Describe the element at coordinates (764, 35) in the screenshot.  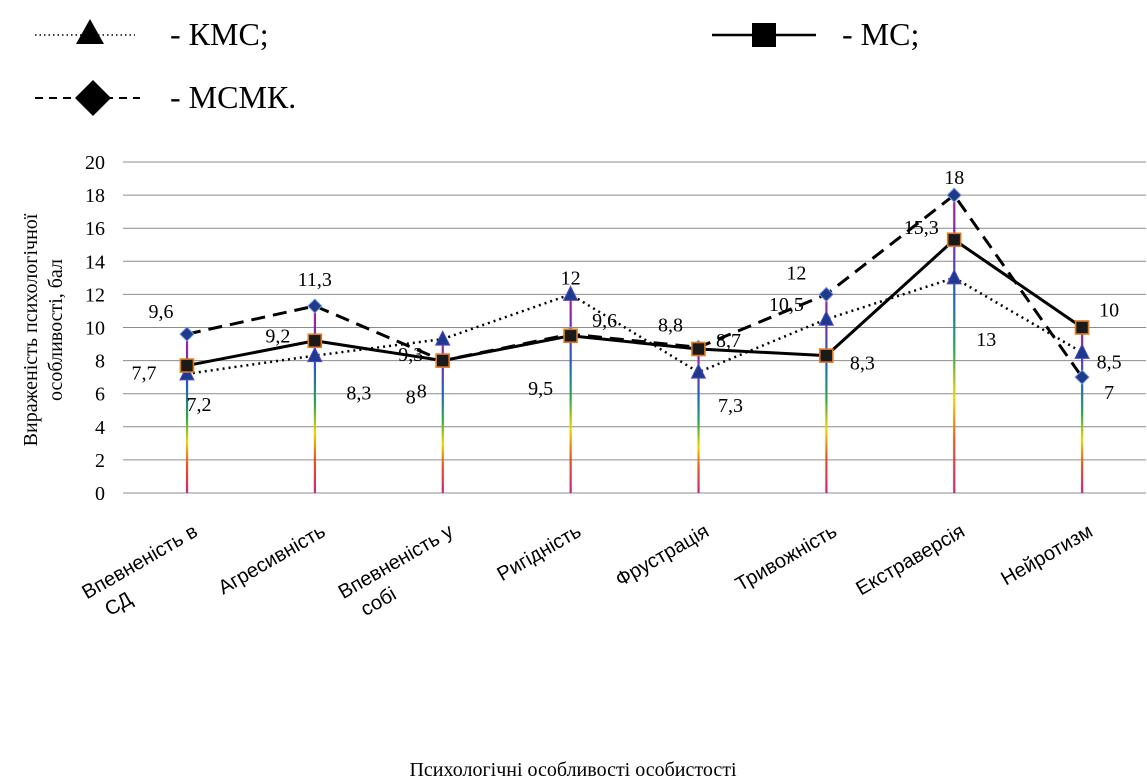
I see `square-marker-icon` at that location.